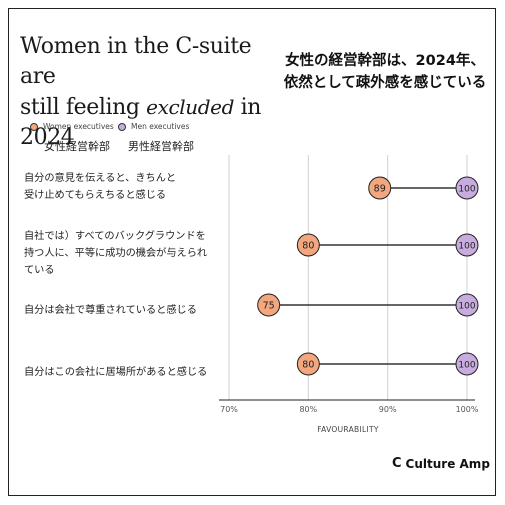 The width and height of the screenshot is (505, 505). Describe the element at coordinates (119, 187) in the screenshot. I see `category-label-1: 自分の意見を伝えると、きちんと 受け止めてもらえちると感じる` at that location.